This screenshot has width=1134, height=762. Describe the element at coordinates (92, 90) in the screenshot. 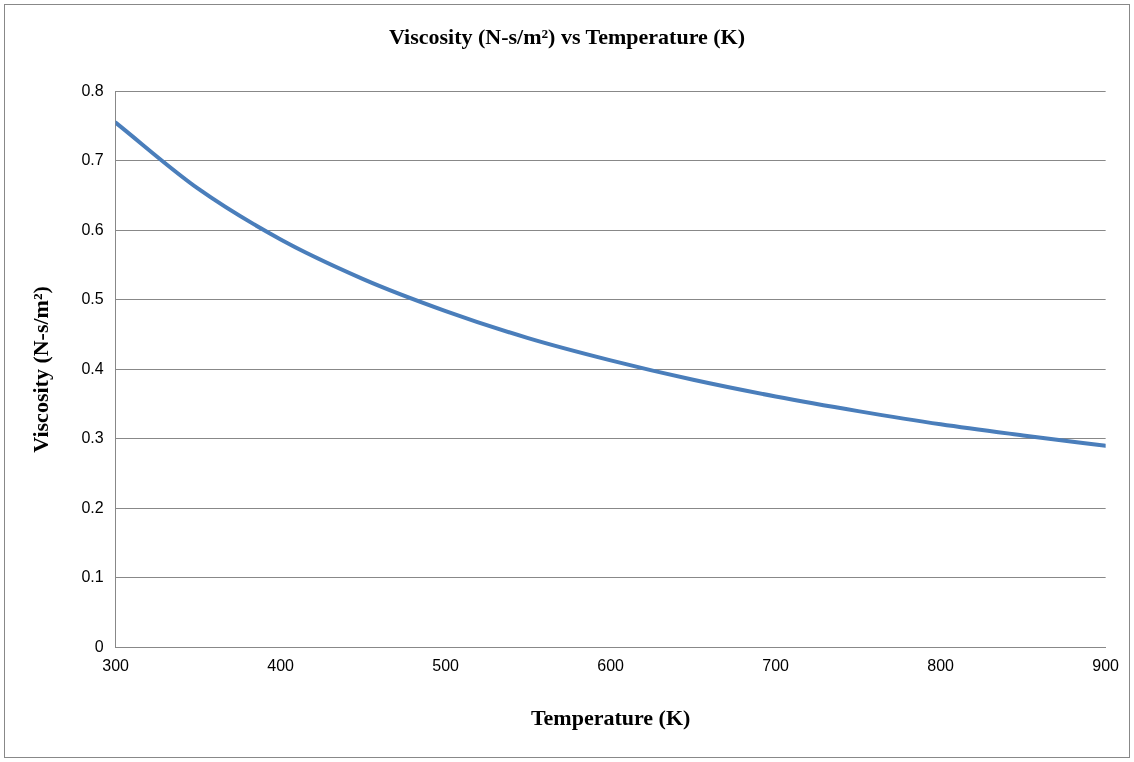

I see `y-tick-label: 0.8` at that location.